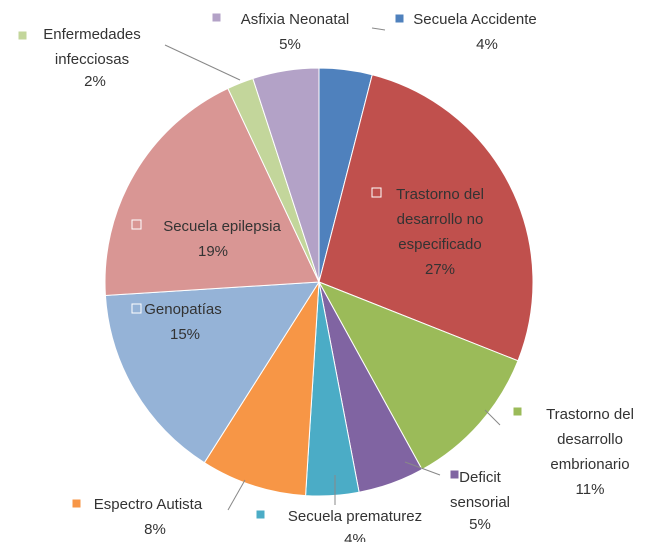 The width and height of the screenshot is (645, 542). I want to click on slice-label: Genopatías, so click(183, 309).